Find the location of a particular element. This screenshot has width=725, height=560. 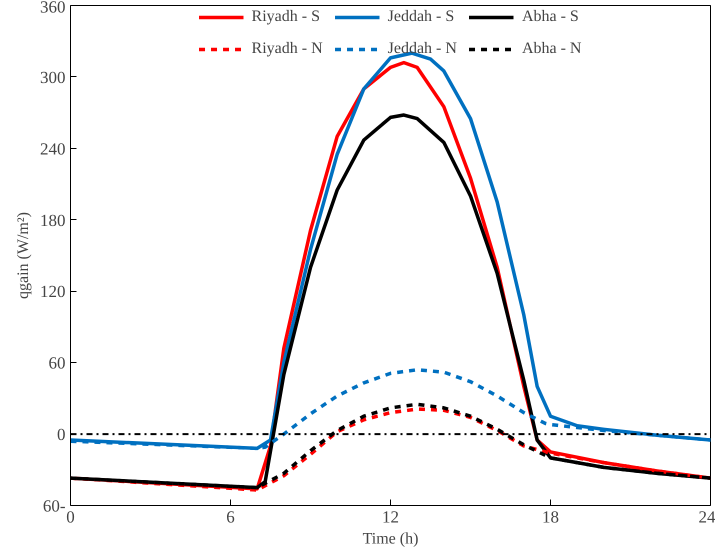

y-tick-label: 120 is located at coordinates (53, 292).